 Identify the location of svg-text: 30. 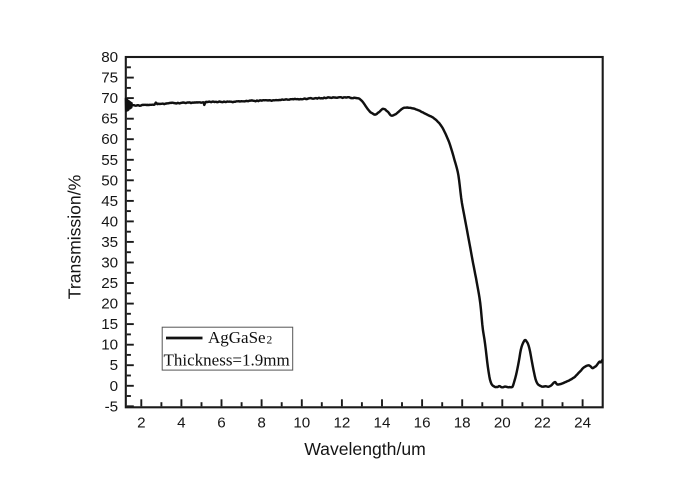
(109, 263).